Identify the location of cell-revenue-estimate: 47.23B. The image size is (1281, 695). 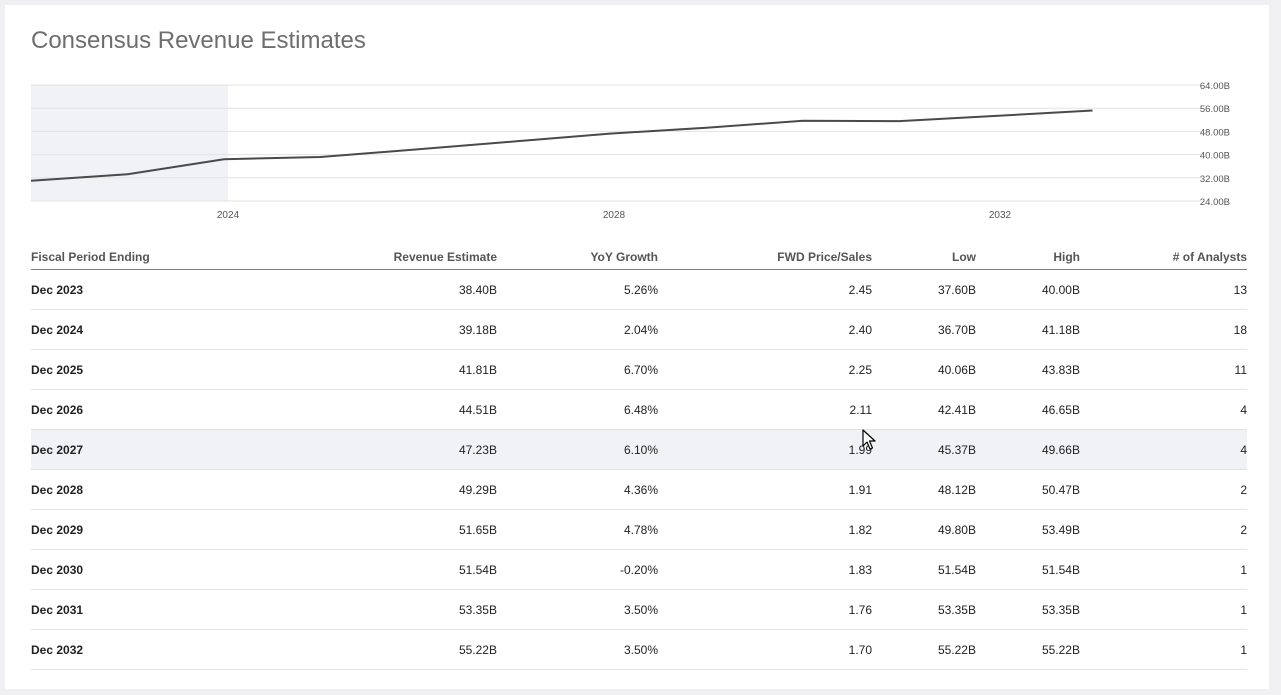
(477, 449).